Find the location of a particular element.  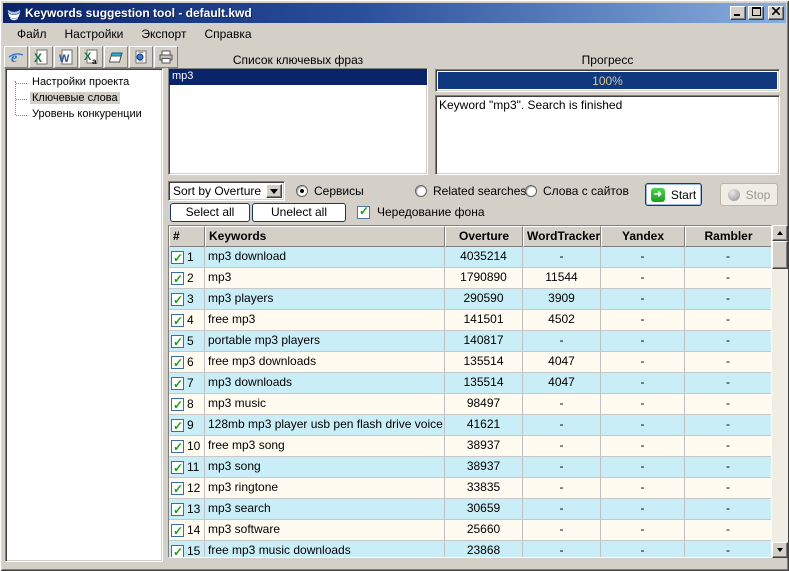

printer-icon is located at coordinates (166, 57).